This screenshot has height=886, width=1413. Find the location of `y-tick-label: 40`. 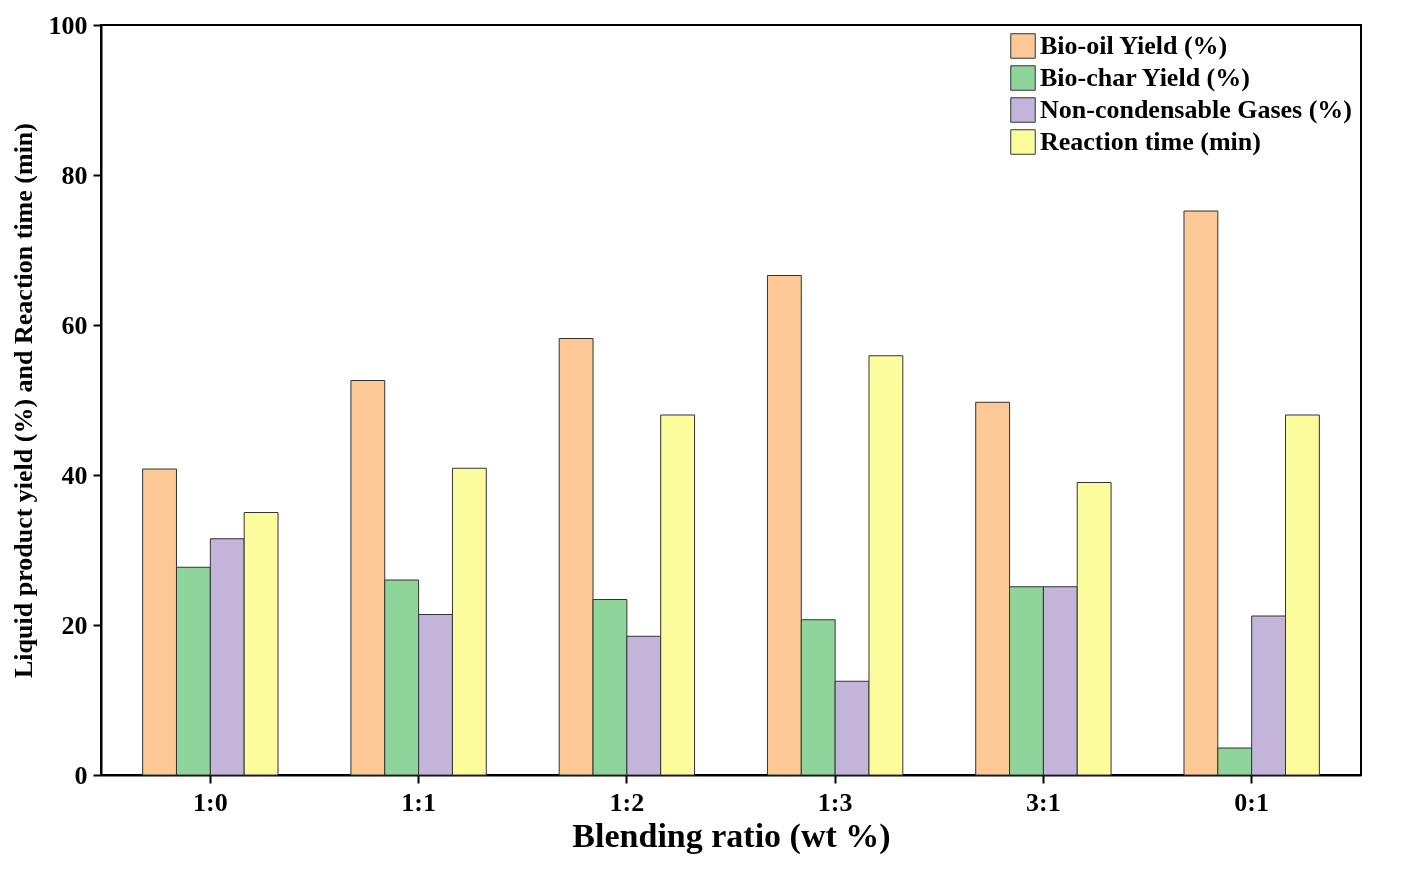

y-tick-label: 40 is located at coordinates (74, 475).